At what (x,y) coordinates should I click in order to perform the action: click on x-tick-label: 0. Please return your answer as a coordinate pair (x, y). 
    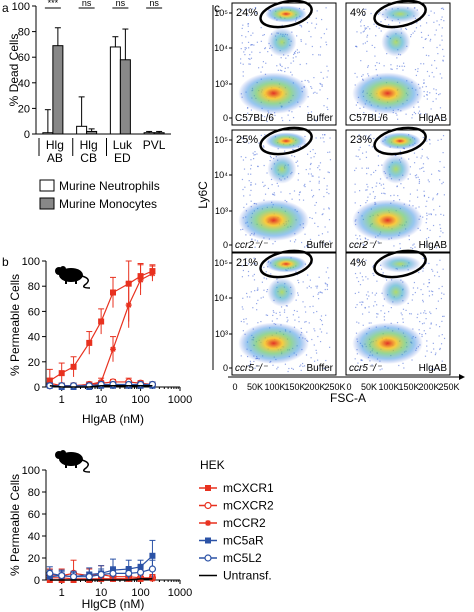
    Looking at the image, I should click on (348, 387).